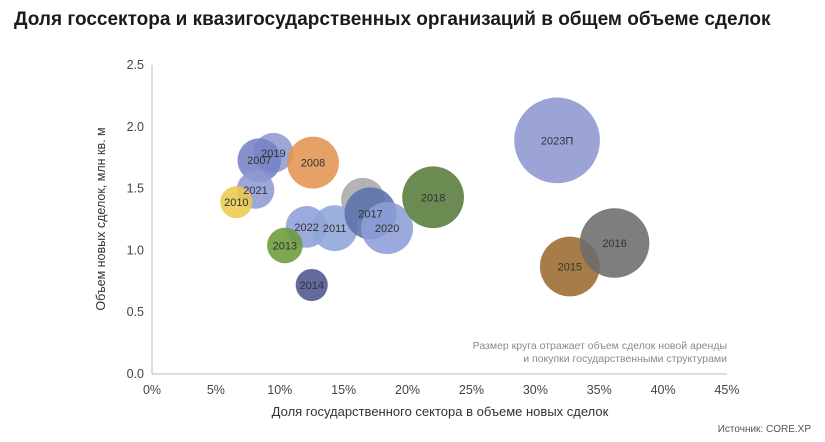 The image size is (825, 442). Describe the element at coordinates (764, 429) in the screenshot. I see `source-label: Источник: CORE.XP` at that location.